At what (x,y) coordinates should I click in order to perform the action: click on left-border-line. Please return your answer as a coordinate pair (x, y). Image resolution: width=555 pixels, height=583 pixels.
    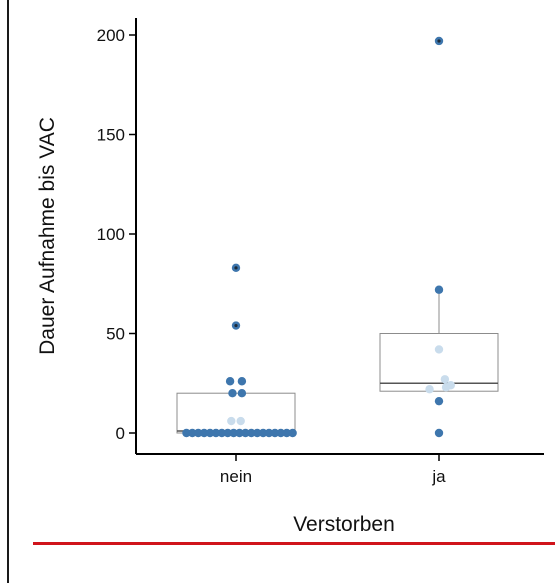
    Looking at the image, I should click on (8, 291).